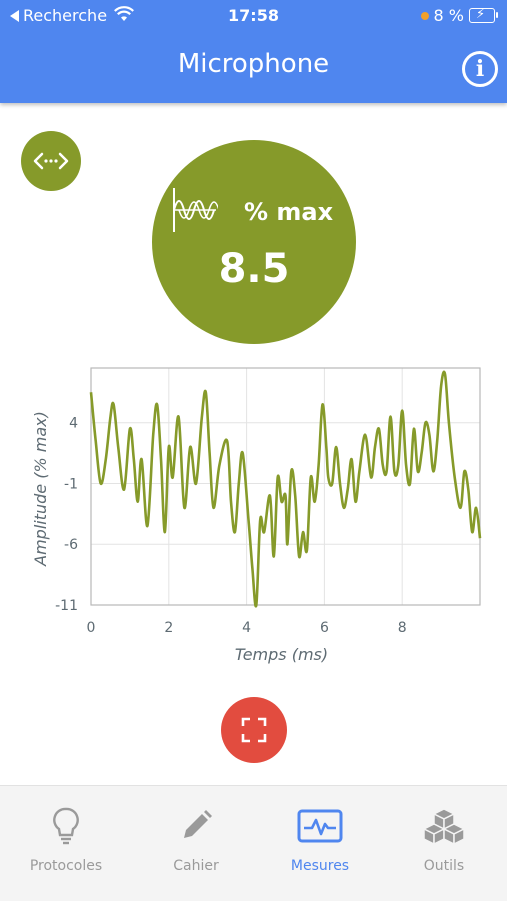 This screenshot has width=507, height=901. I want to click on app-header: Recherche 17:58 8 % ⚡ Microphone i, so click(253, 51).